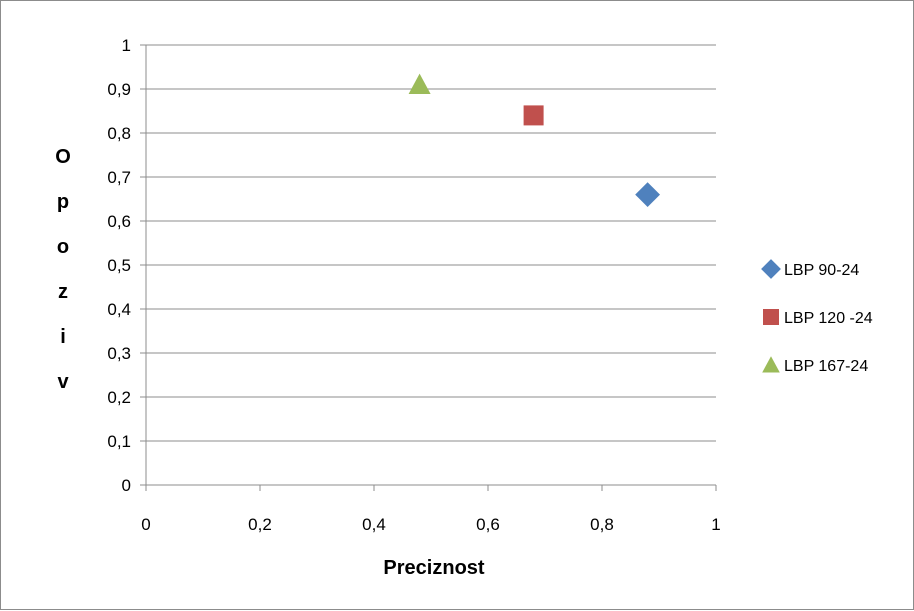 The width and height of the screenshot is (914, 611). I want to click on y-axis-title-letter: O, so click(63, 157).